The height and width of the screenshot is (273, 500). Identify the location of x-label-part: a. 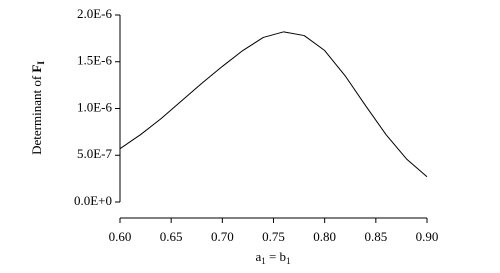
(258, 256).